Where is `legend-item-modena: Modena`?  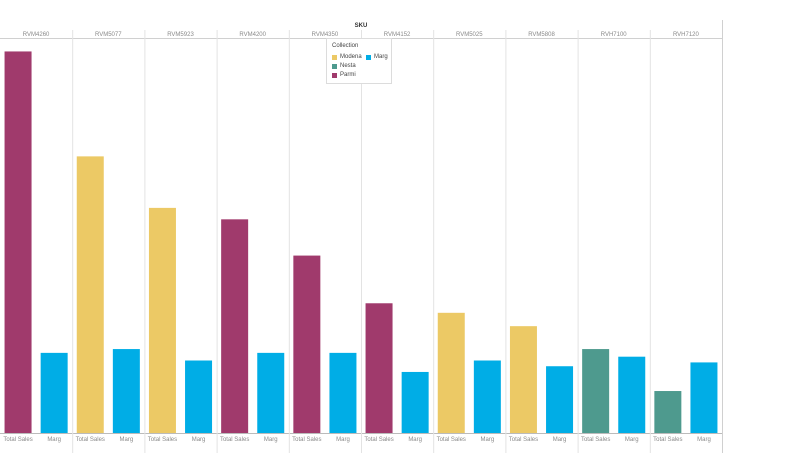
legend-item-modena: Modena is located at coordinates (347, 57).